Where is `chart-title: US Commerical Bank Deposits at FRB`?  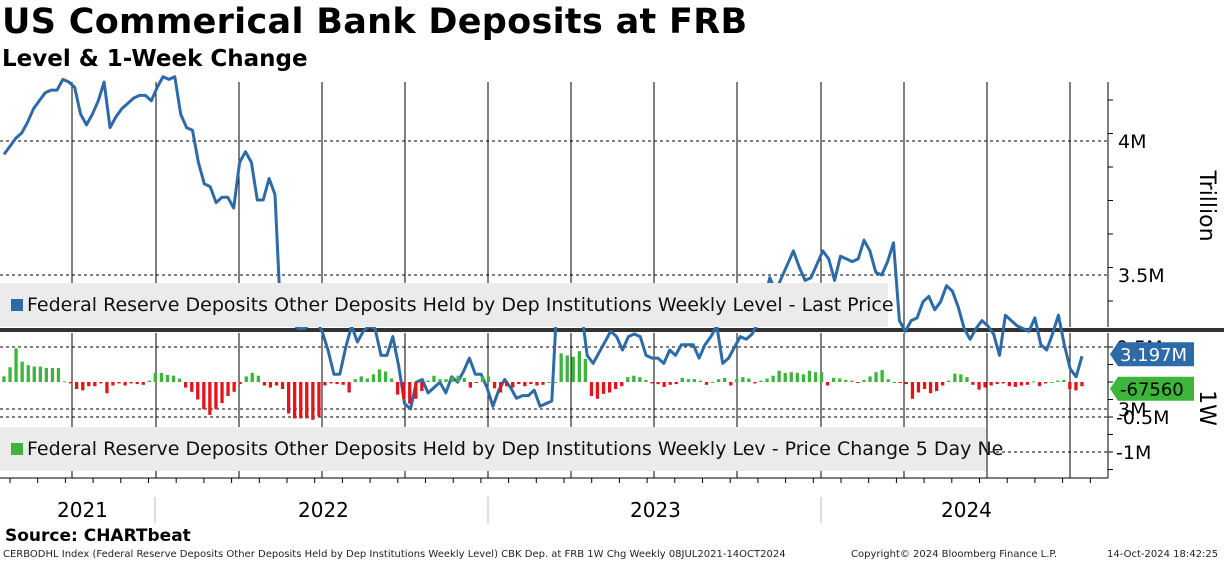 chart-title: US Commerical Bank Deposits at FRB is located at coordinates (375, 22).